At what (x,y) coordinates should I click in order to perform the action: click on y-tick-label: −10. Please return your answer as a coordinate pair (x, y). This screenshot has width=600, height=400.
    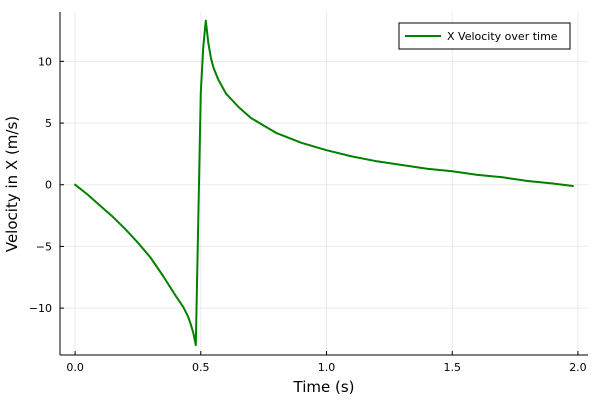
    Looking at the image, I should click on (40, 308).